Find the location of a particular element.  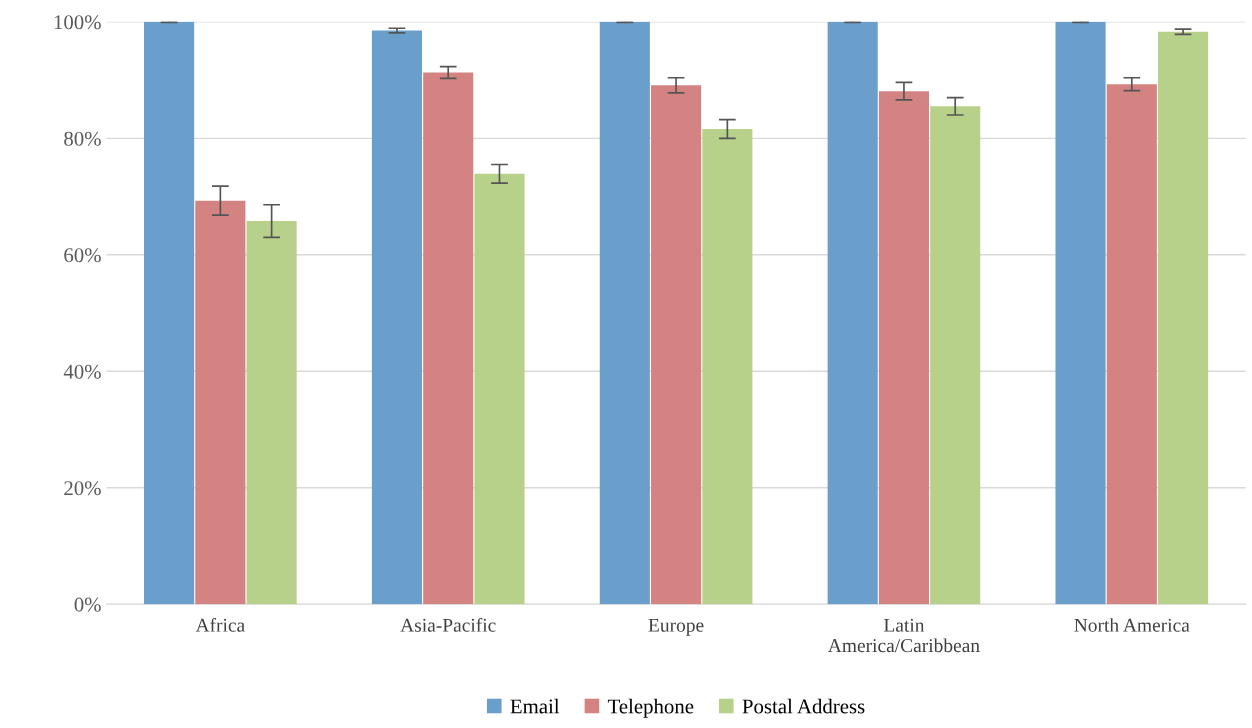

y-tick-label: 0% is located at coordinates (87, 604).